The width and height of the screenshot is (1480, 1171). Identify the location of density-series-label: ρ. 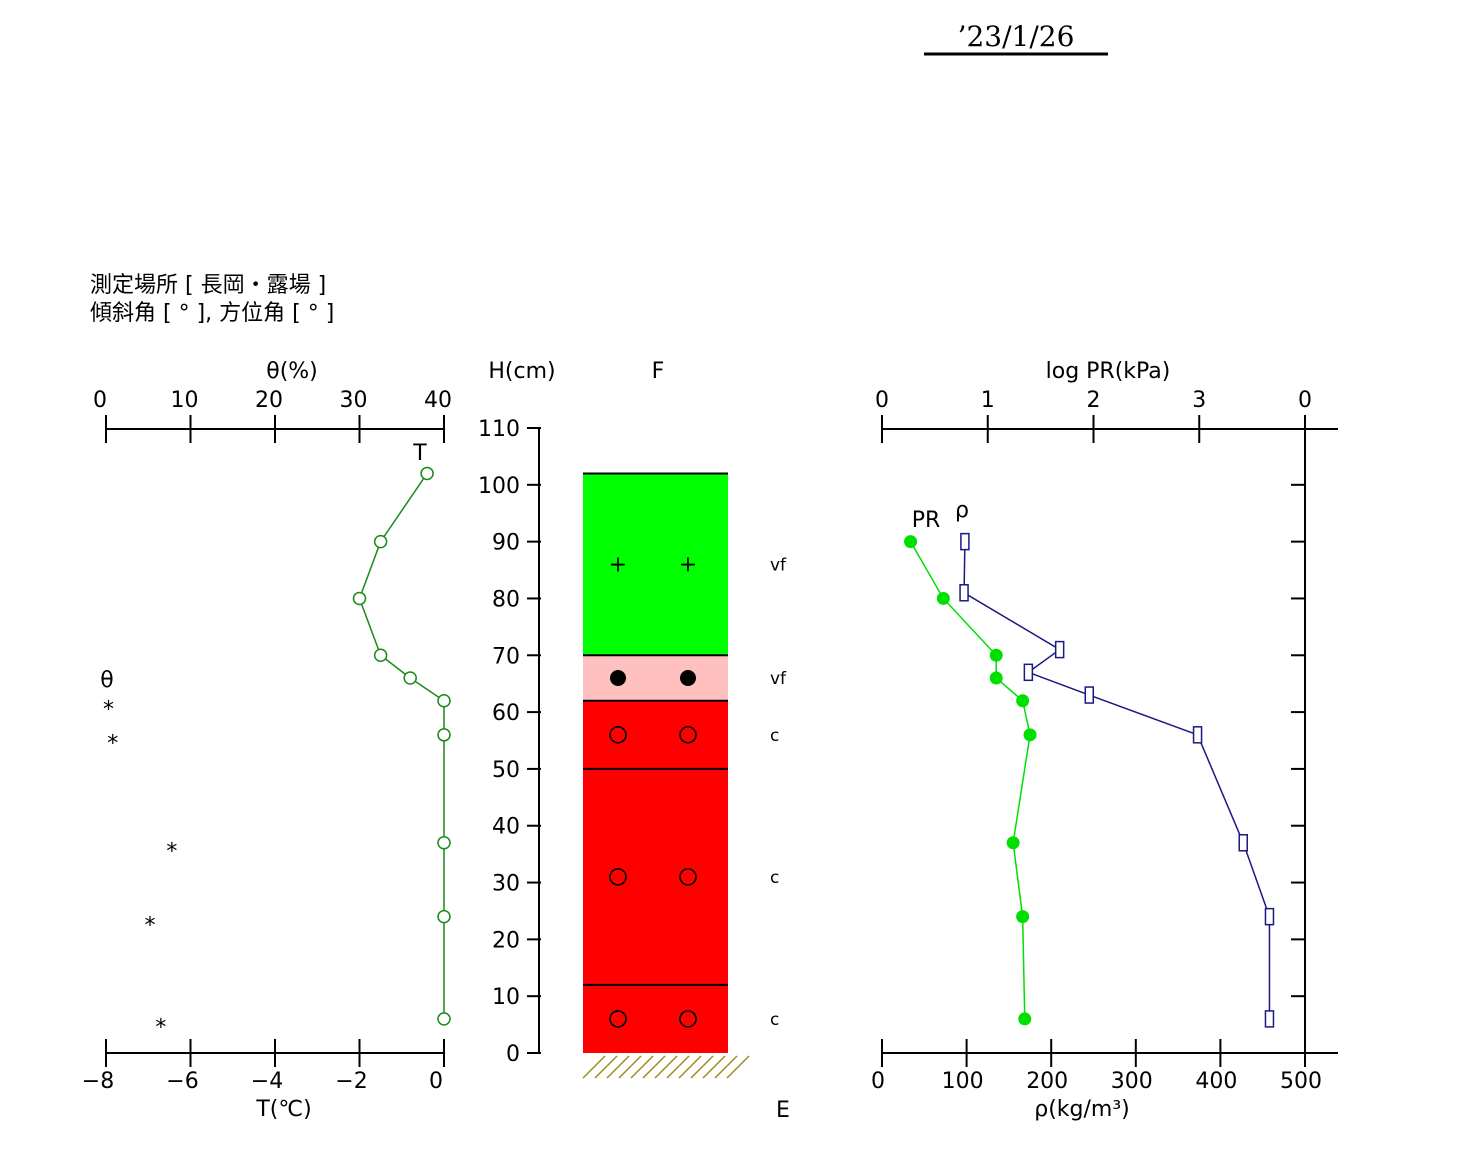
(962, 510).